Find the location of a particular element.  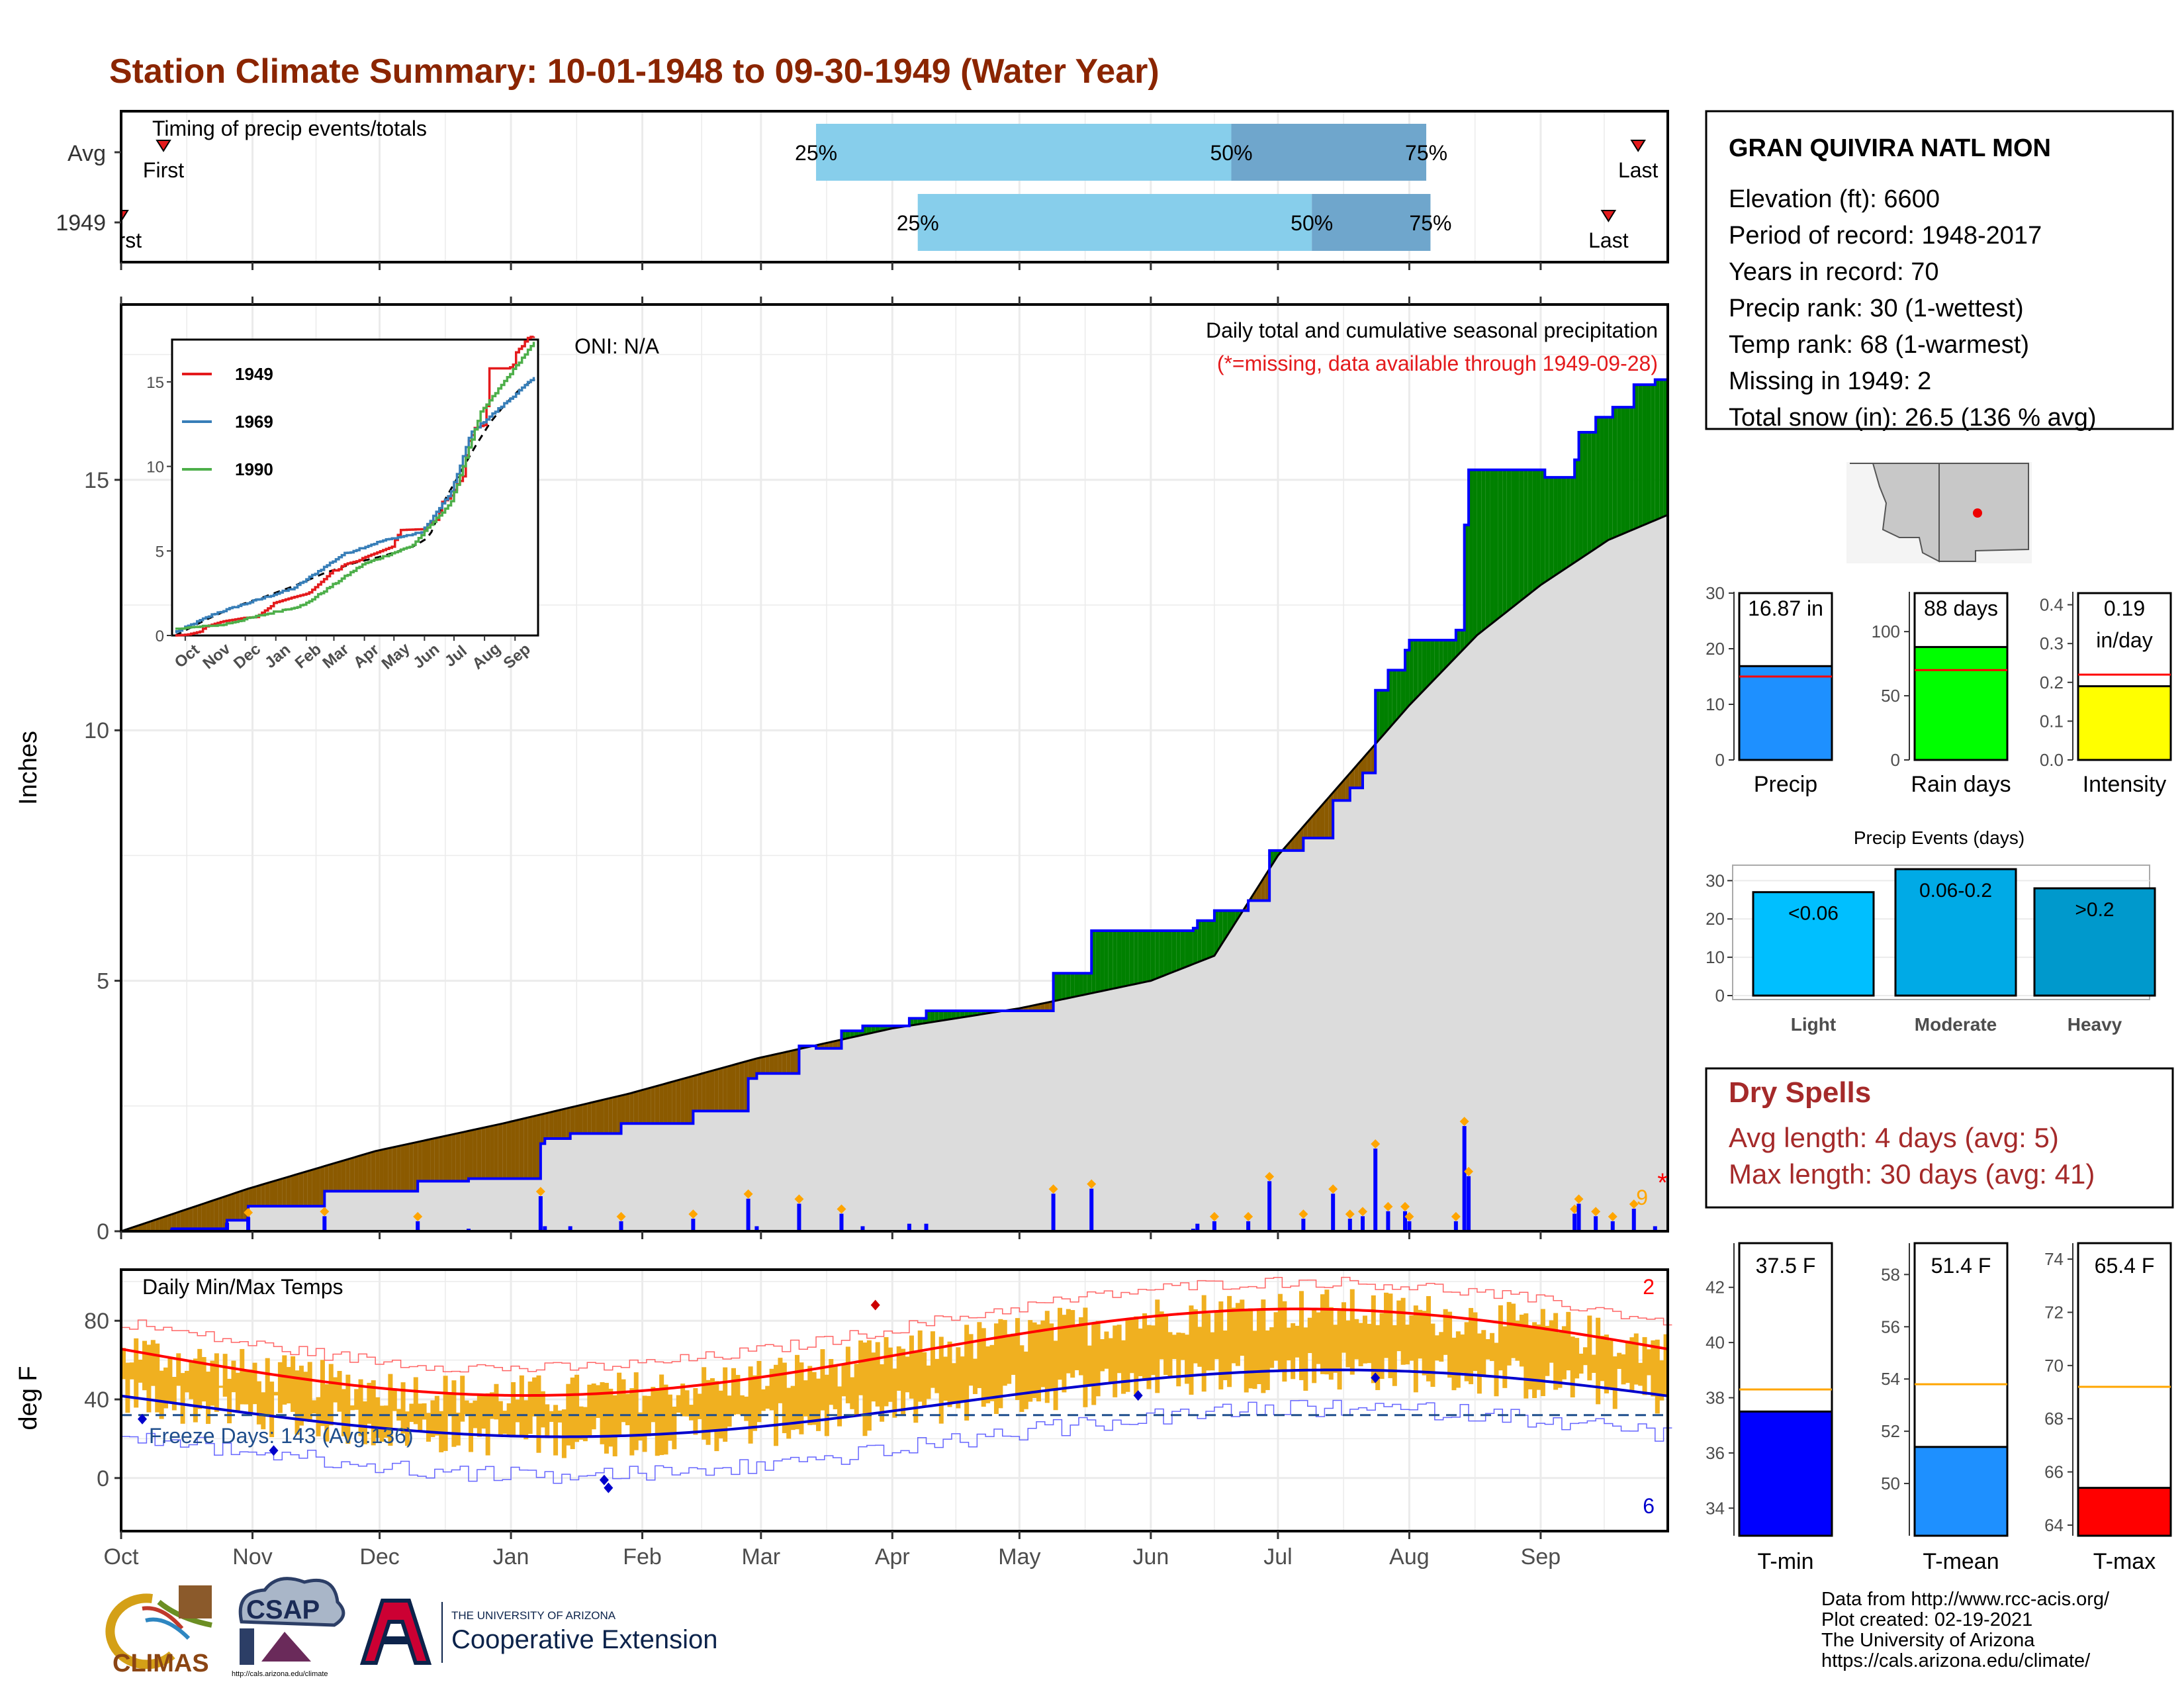

summary-ytick-label: 10 is located at coordinates (1715, 704).